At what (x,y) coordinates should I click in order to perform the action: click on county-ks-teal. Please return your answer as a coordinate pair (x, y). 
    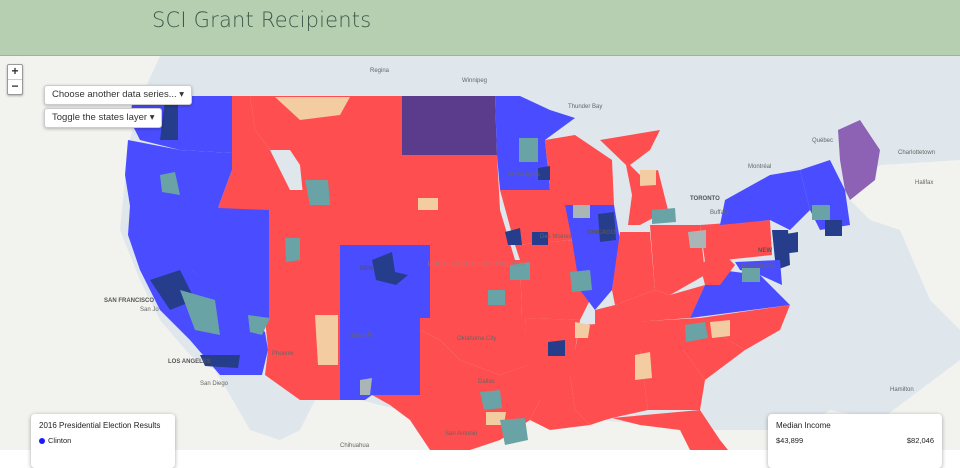
    Looking at the image, I should click on (496, 297).